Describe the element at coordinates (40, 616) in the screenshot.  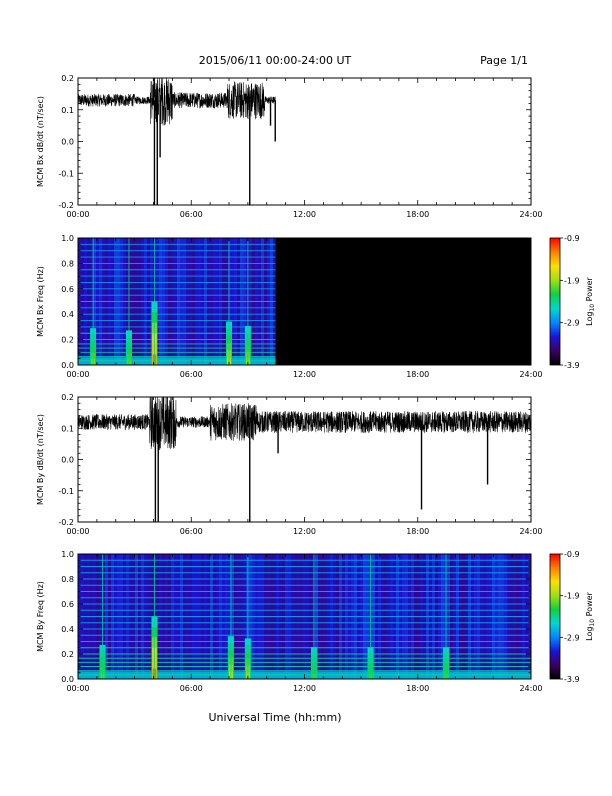
I see `y-axis-label: MCM By Freq (Hz)` at that location.